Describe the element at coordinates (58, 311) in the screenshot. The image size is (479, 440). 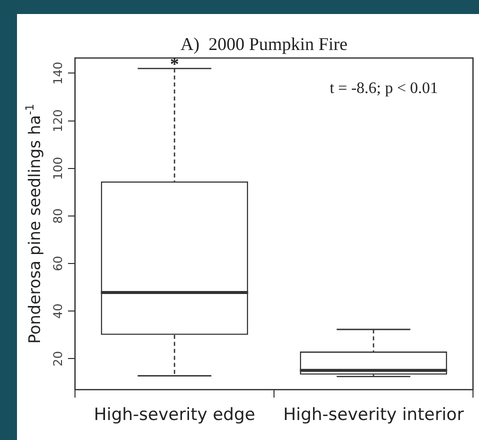
I see `y-tick-label: 40` at that location.